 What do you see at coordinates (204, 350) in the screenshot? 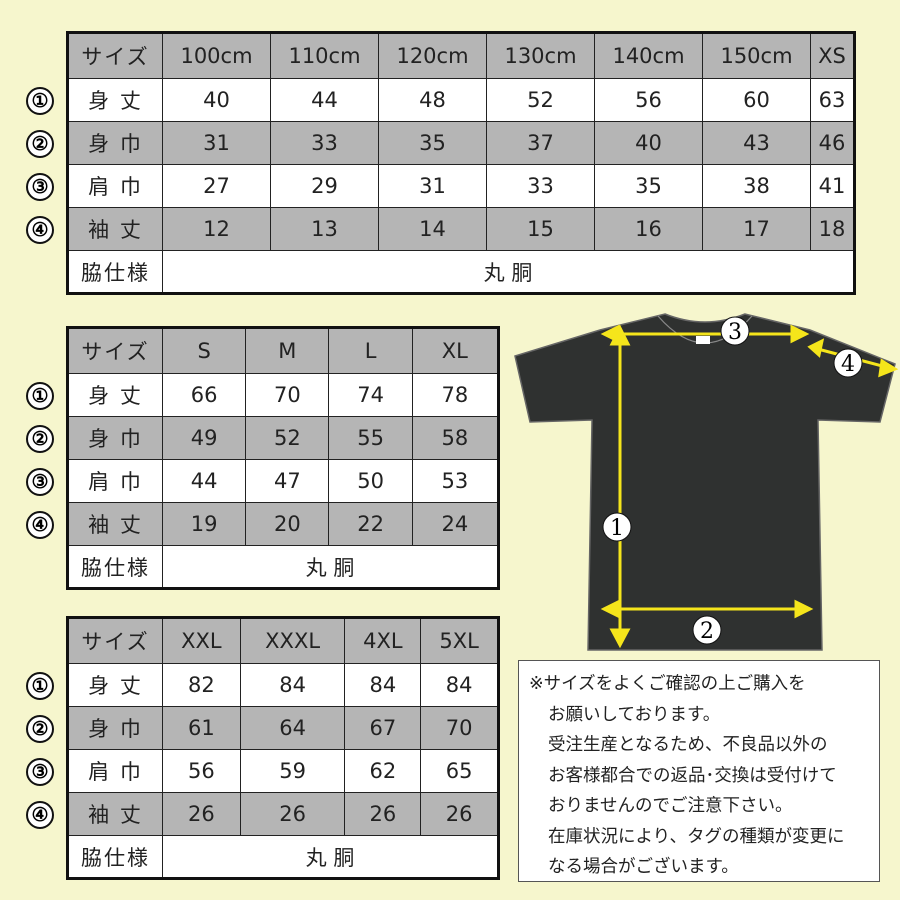
I see `cell: S` at bounding box center [204, 350].